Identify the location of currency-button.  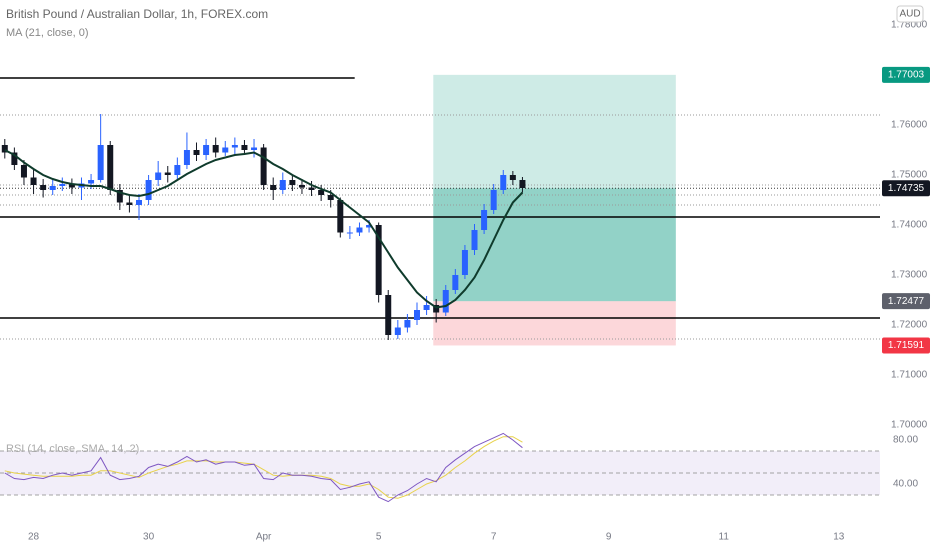
(910, 14).